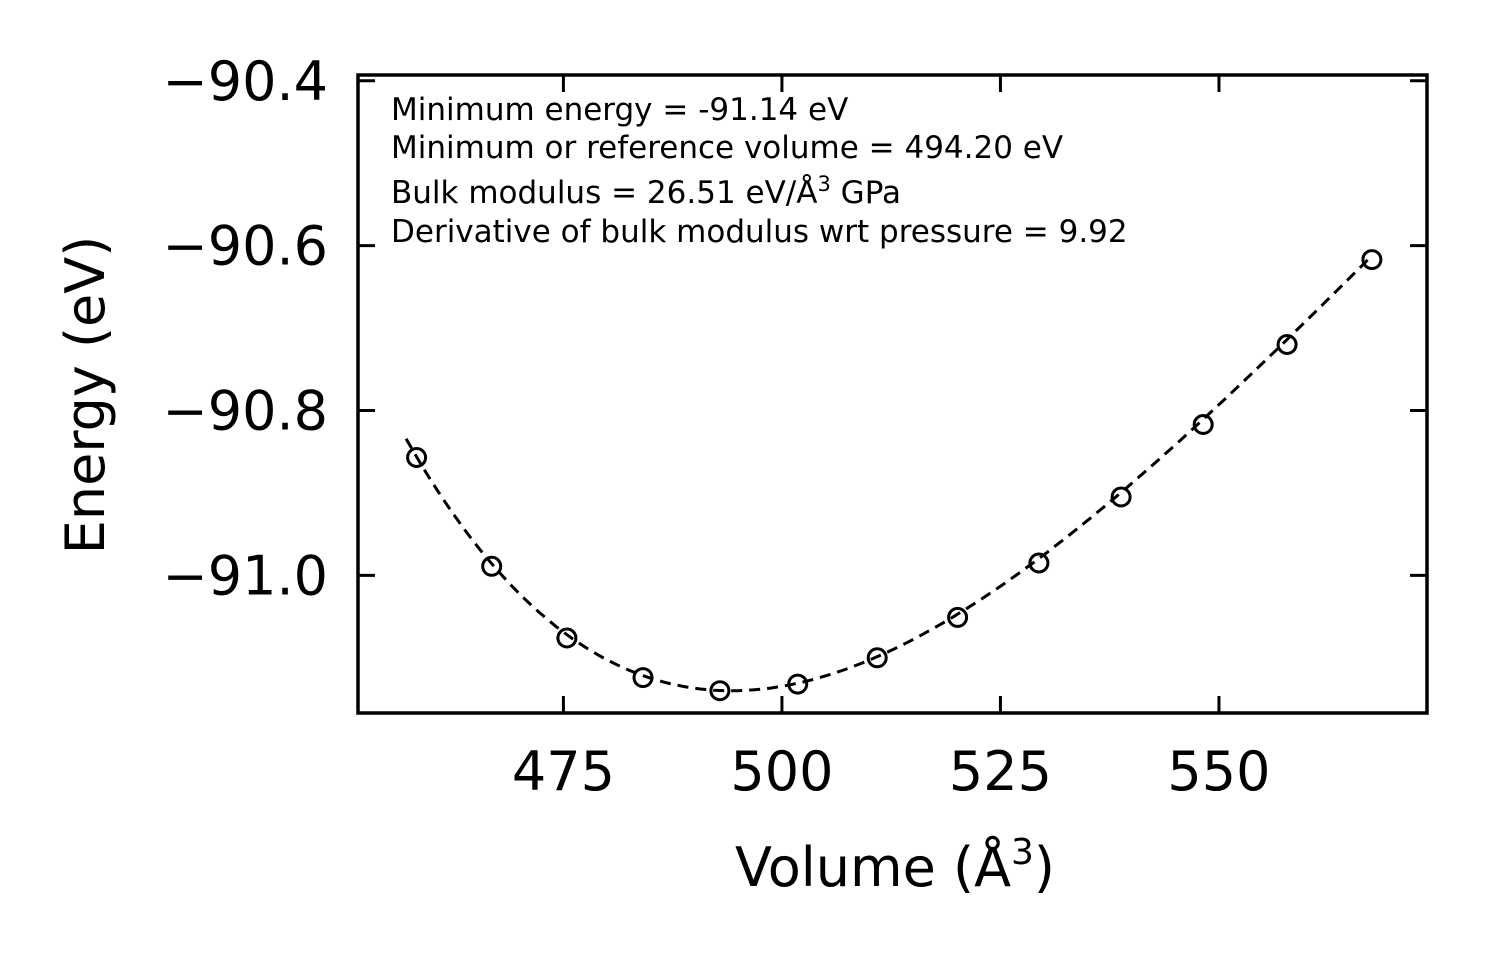 This screenshot has width=1487, height=958. I want to click on x-axis-label: Volume (Å3), so click(895, 865).